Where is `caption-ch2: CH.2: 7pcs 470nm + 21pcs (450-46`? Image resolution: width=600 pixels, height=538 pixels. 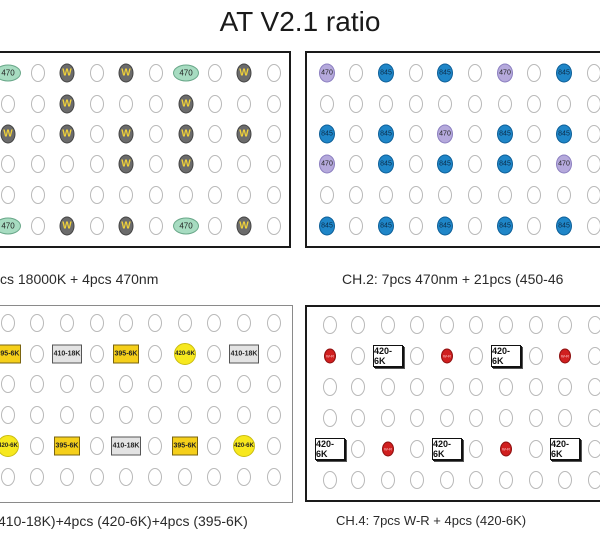 caption-ch2: CH.2: 7pcs 470nm + 21pcs (450-46 is located at coordinates (453, 279).